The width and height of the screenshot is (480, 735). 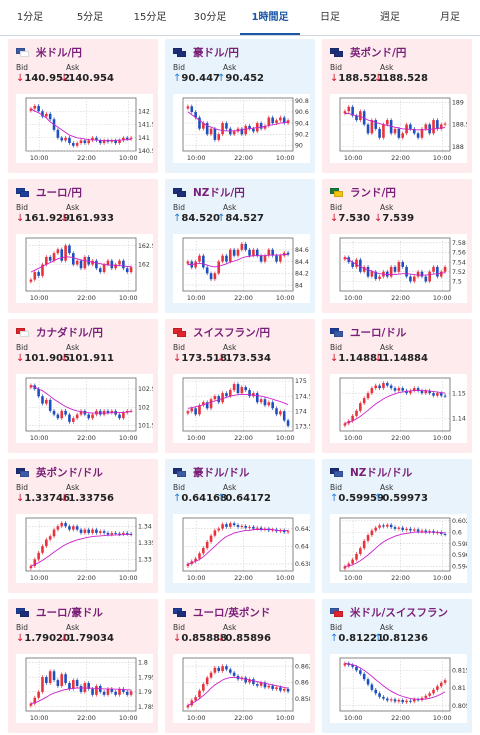 I want to click on candlestick-chart: 10:00 22:00 10:00 102.5 102 101.5, so click(x=84, y=408).